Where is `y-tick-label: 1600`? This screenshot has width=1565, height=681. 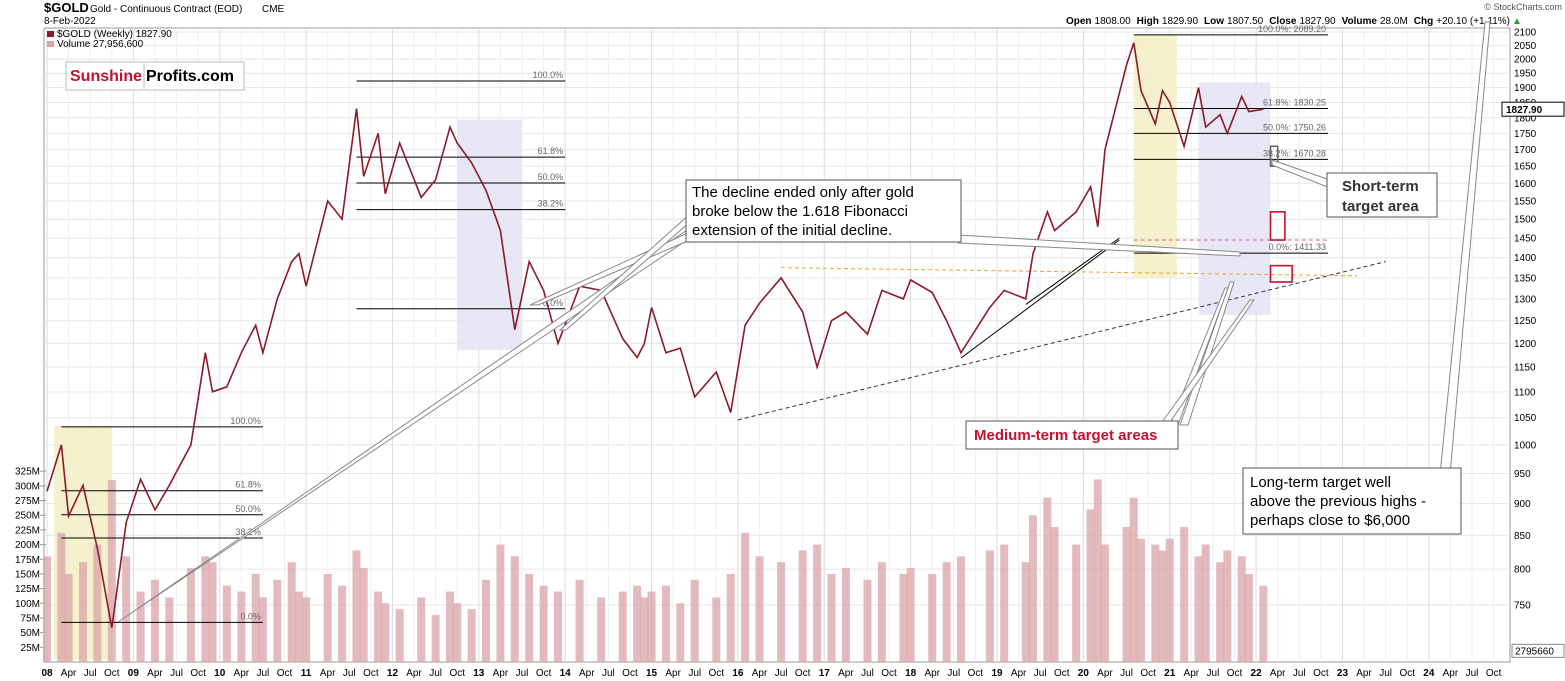 y-tick-label: 1600 is located at coordinates (1525, 184).